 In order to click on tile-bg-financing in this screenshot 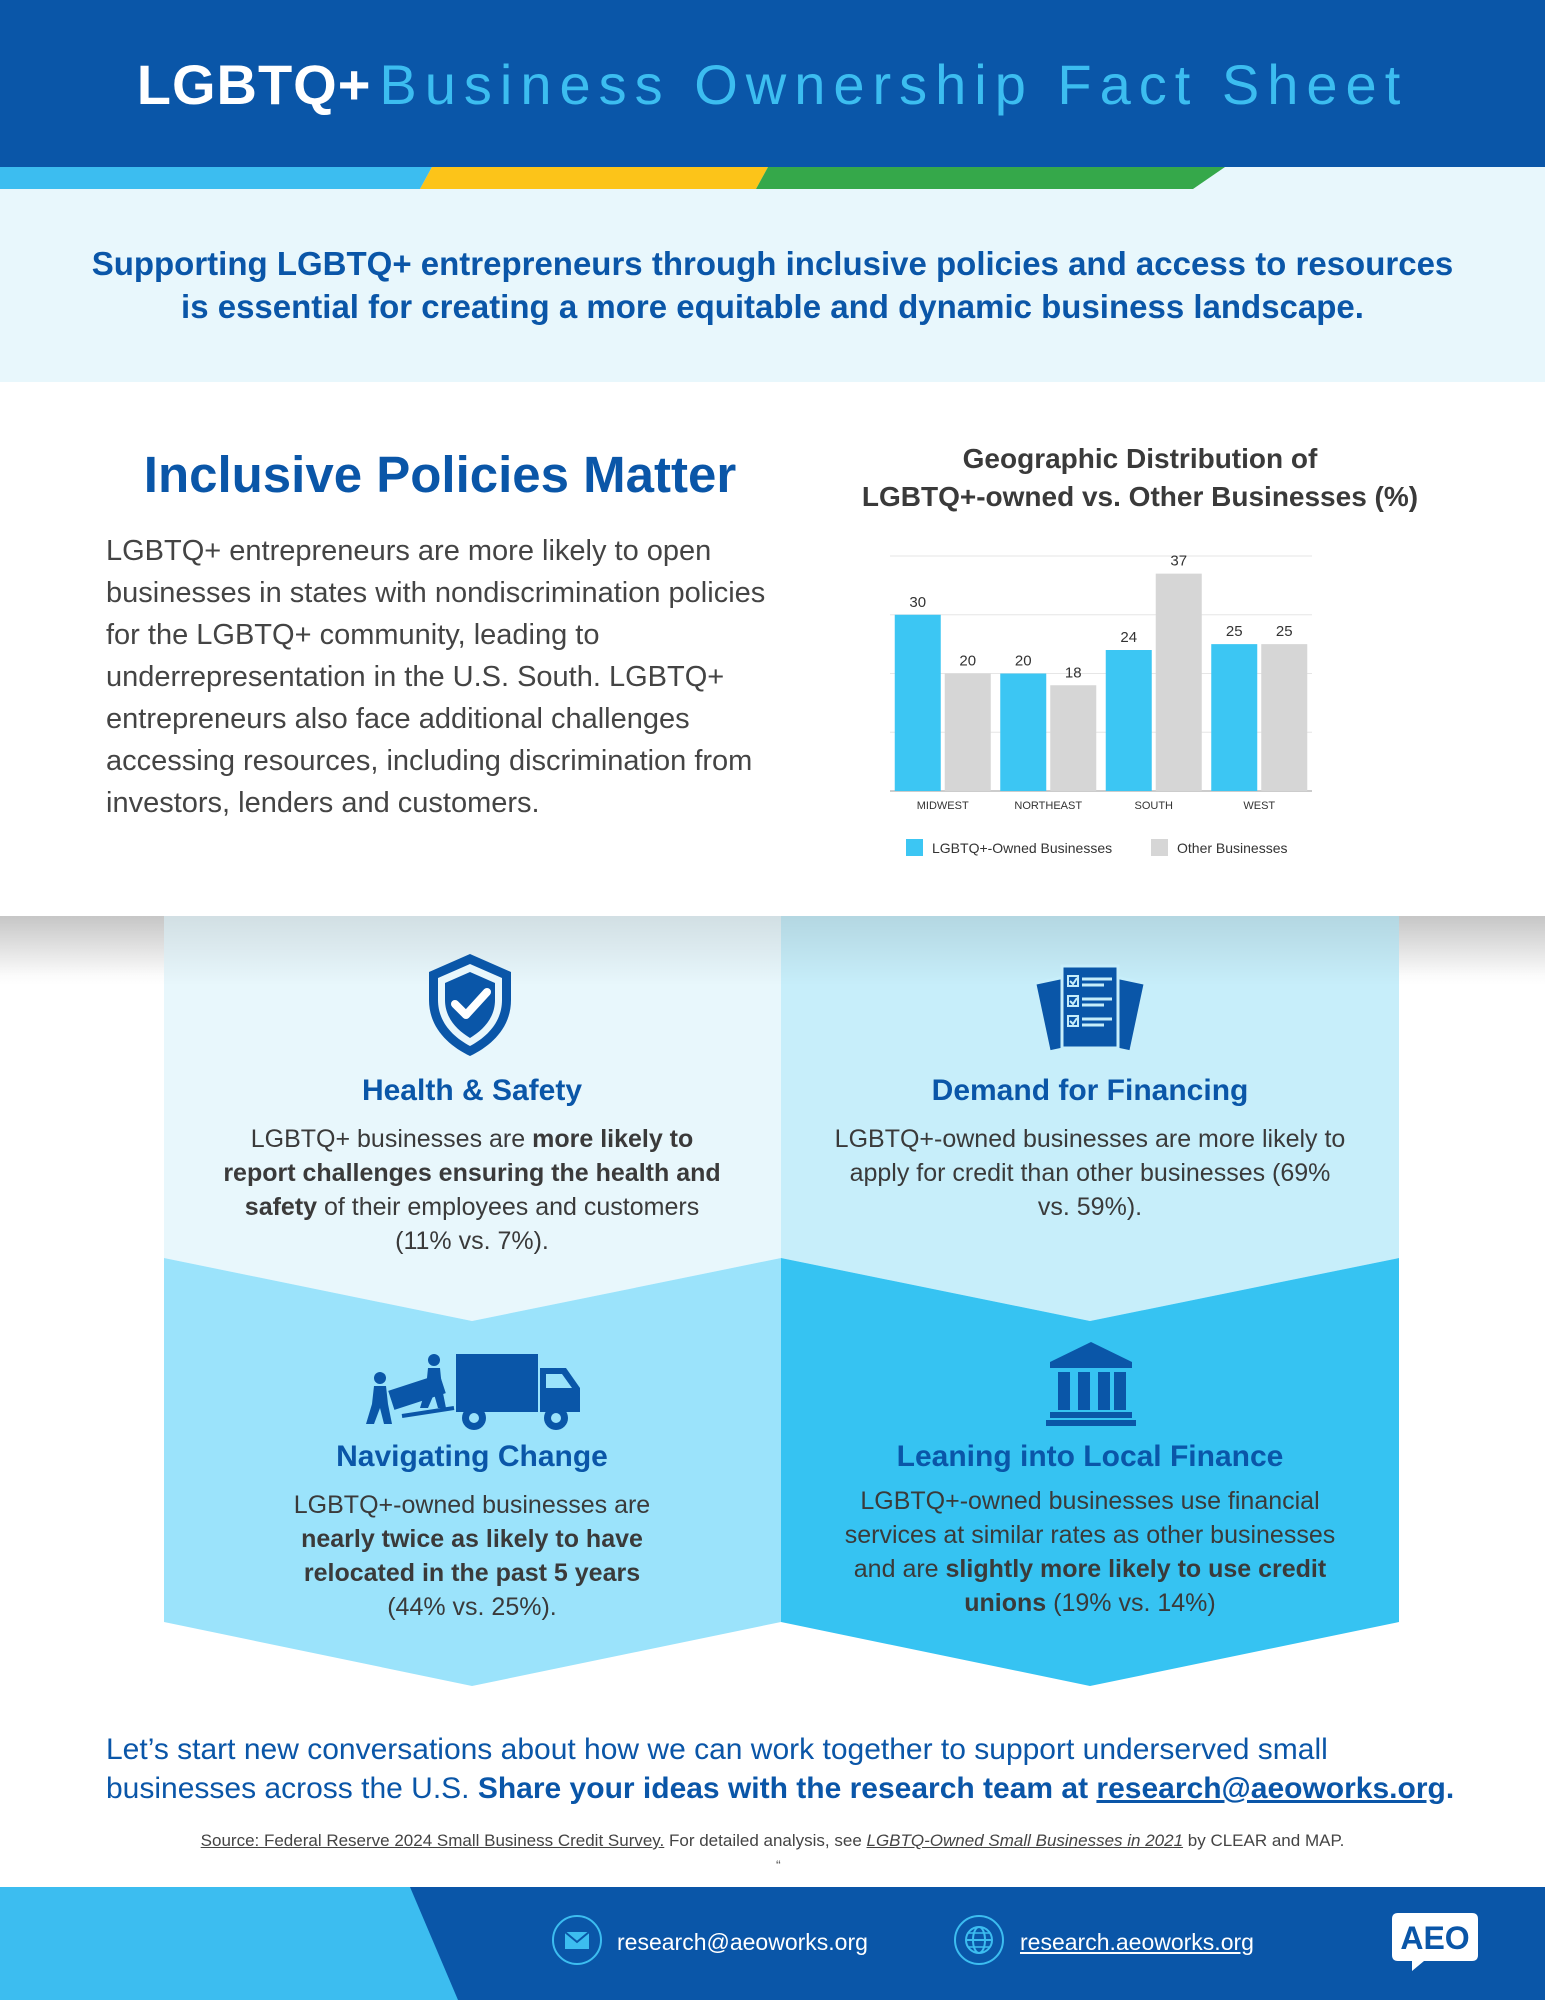, I will do `click(1090, 1118)`.